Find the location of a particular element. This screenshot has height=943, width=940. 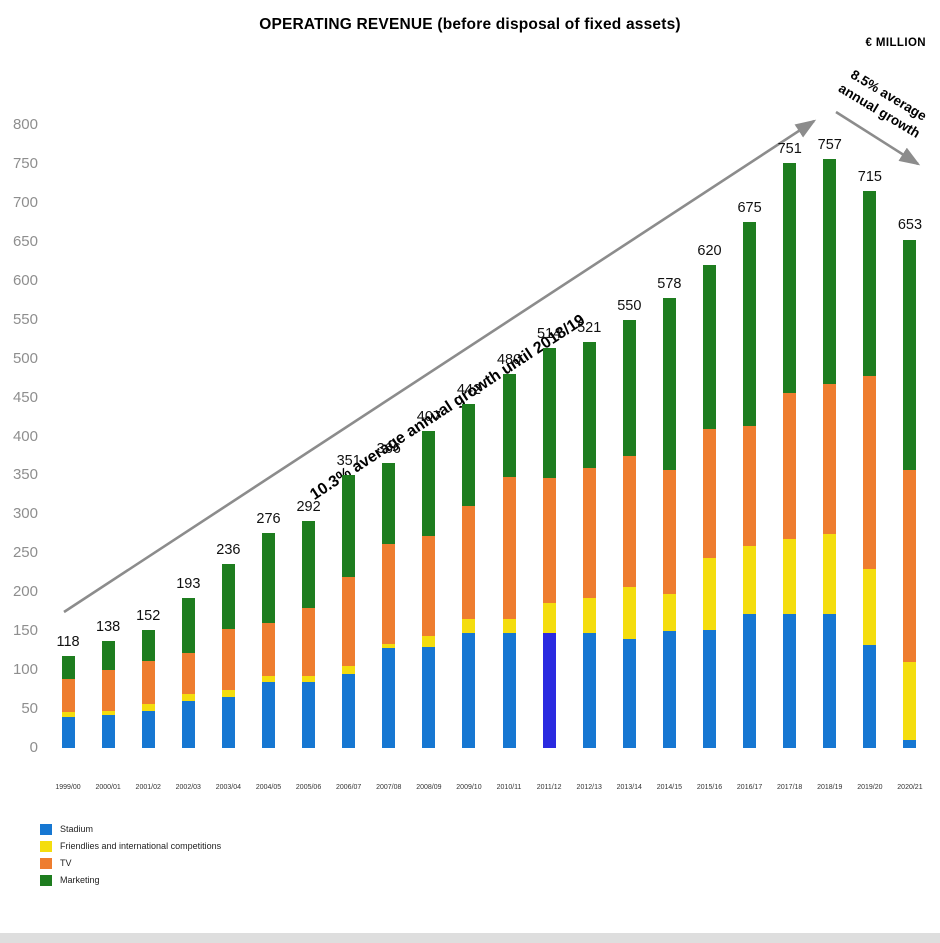

unit-label: € MILLION is located at coordinates (895, 43).